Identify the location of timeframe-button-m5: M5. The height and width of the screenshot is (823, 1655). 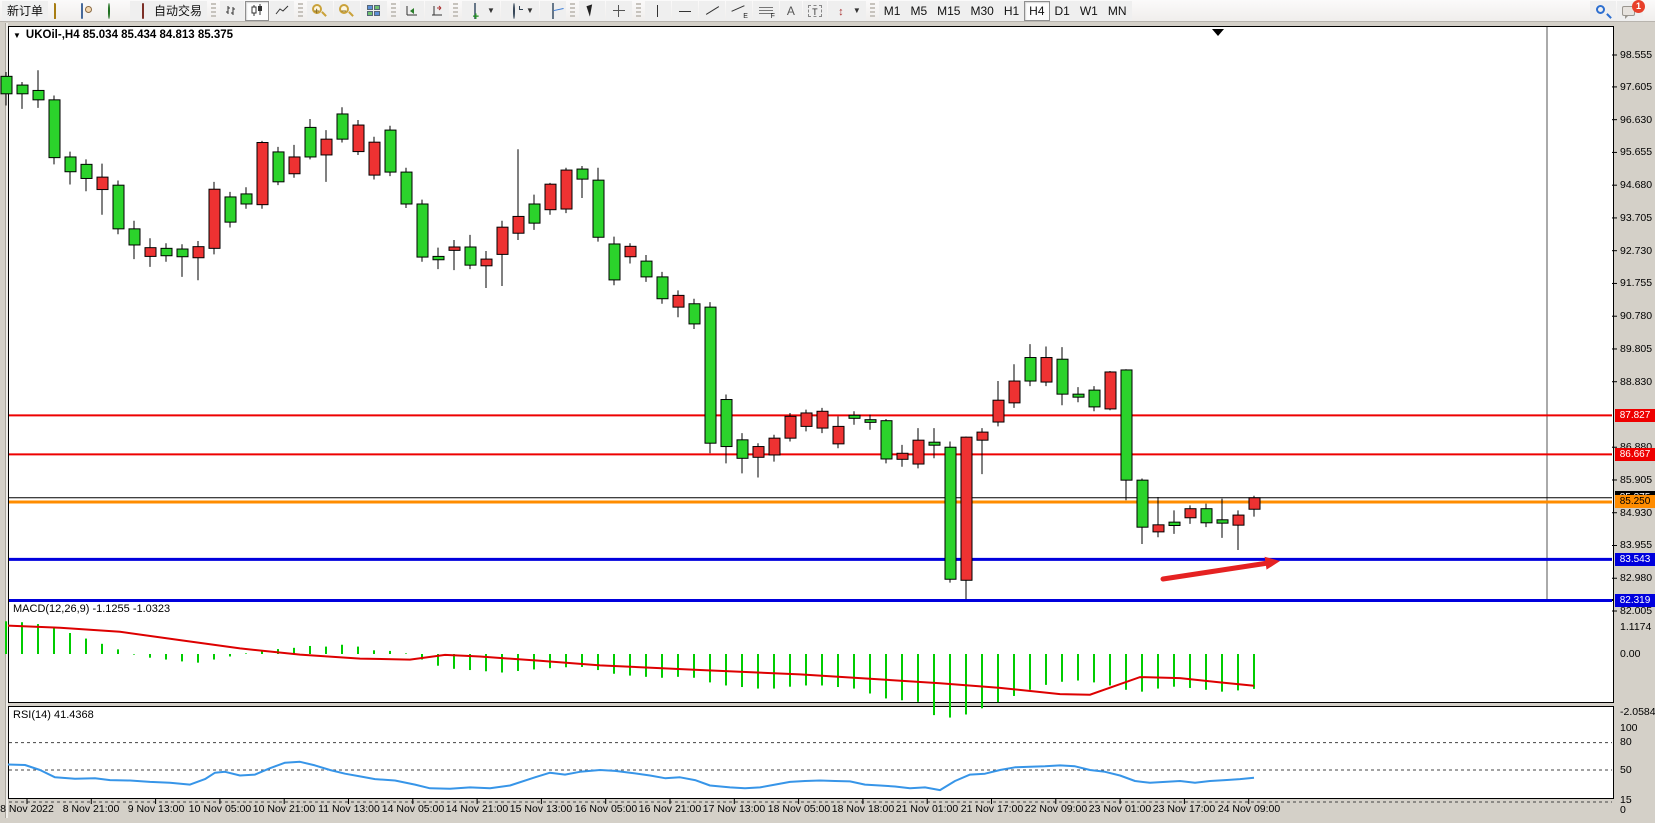
(919, 10).